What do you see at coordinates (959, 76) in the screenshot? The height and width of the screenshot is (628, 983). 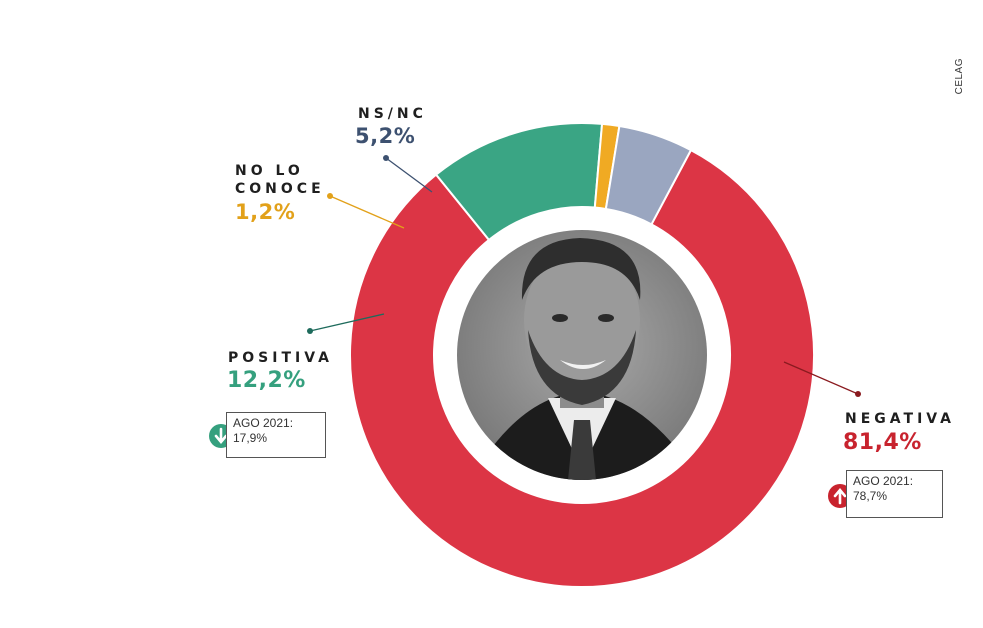 I see `source-label: CELAG` at bounding box center [959, 76].